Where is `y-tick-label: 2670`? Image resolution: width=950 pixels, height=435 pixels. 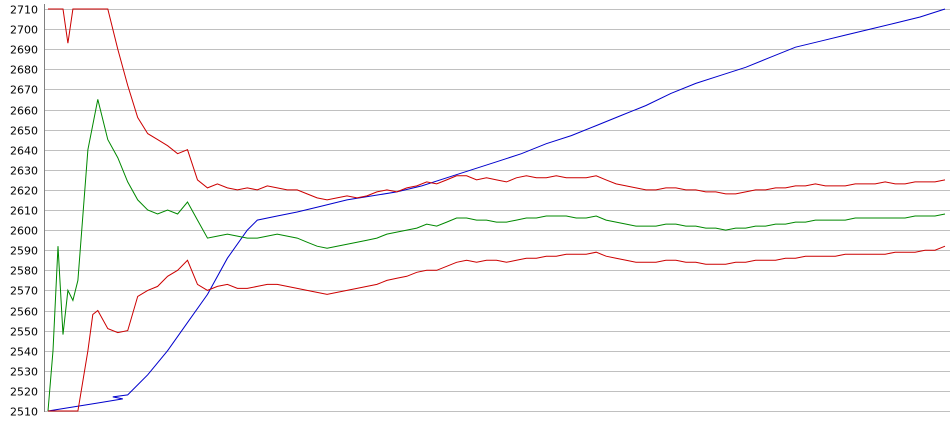
y-tick-label: 2670 is located at coordinates (24, 90).